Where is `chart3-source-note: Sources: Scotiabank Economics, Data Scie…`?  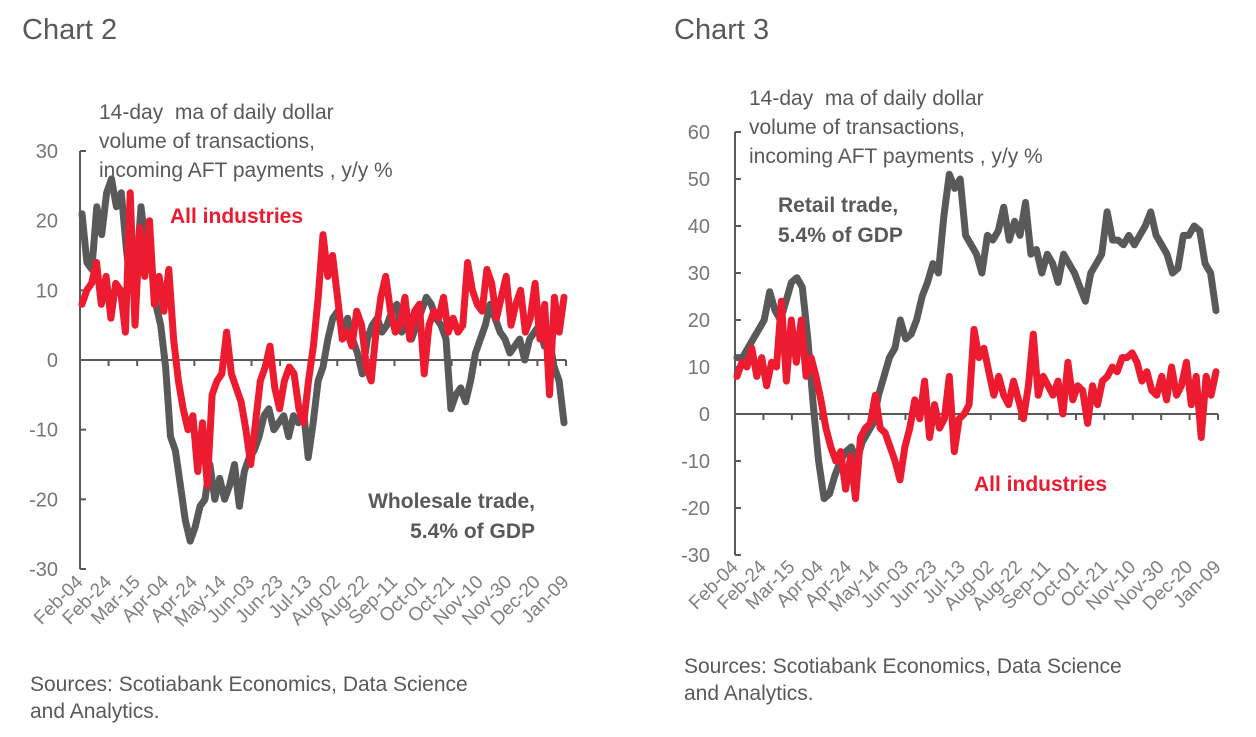 chart3-source-note: Sources: Scotiabank Economics, Data Scie… is located at coordinates (903, 680).